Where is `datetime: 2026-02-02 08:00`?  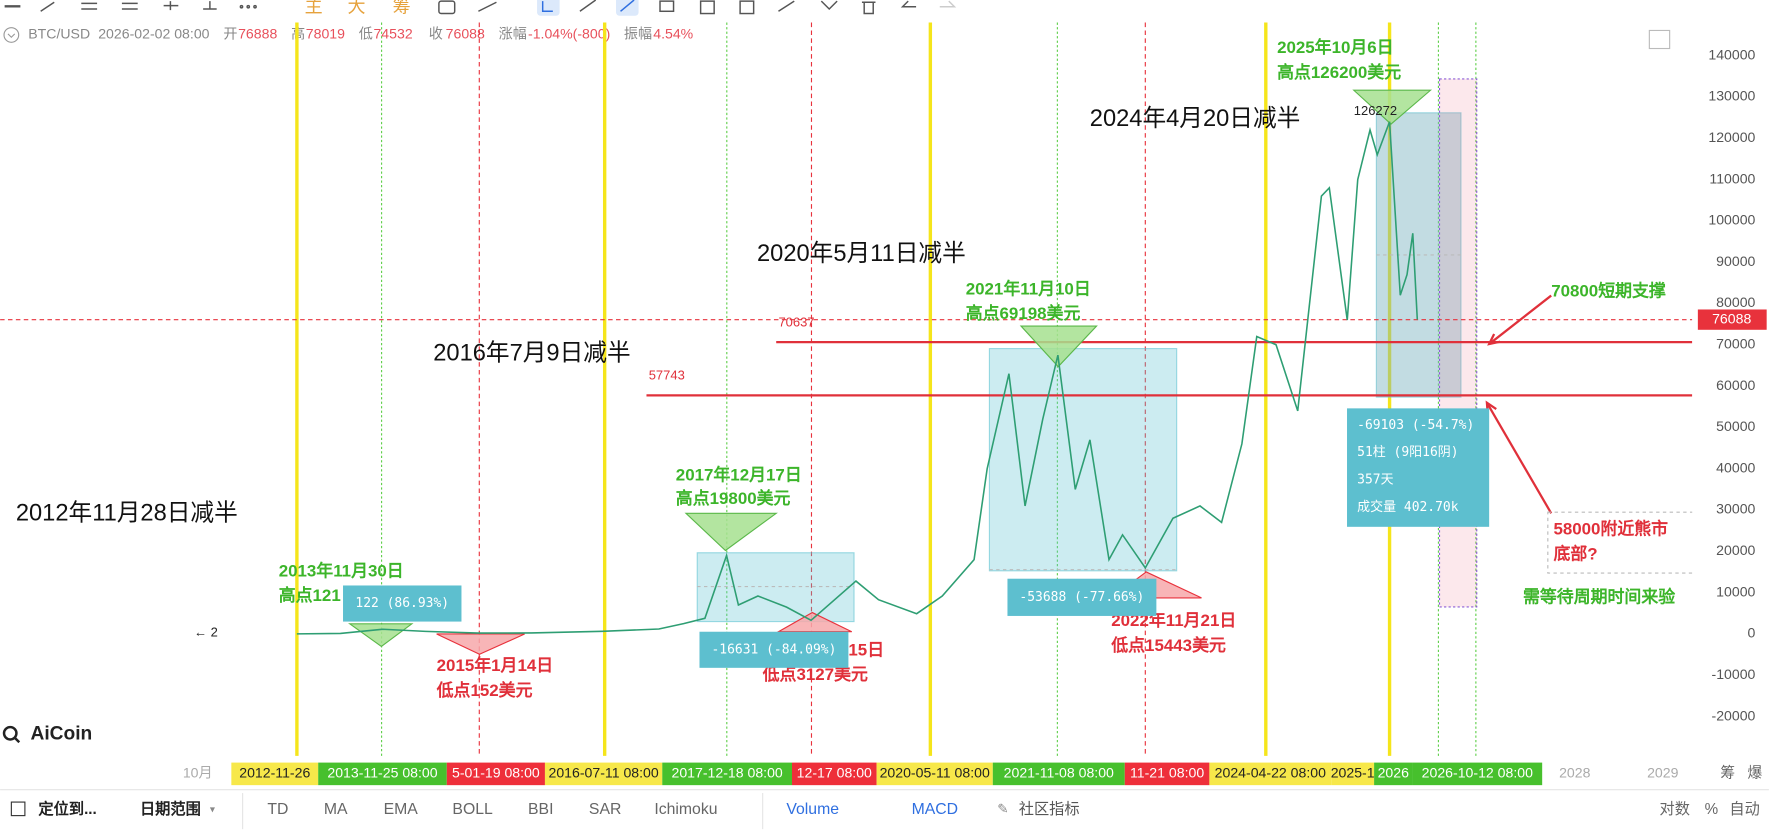 datetime: 2026-02-02 08:00 is located at coordinates (153, 34).